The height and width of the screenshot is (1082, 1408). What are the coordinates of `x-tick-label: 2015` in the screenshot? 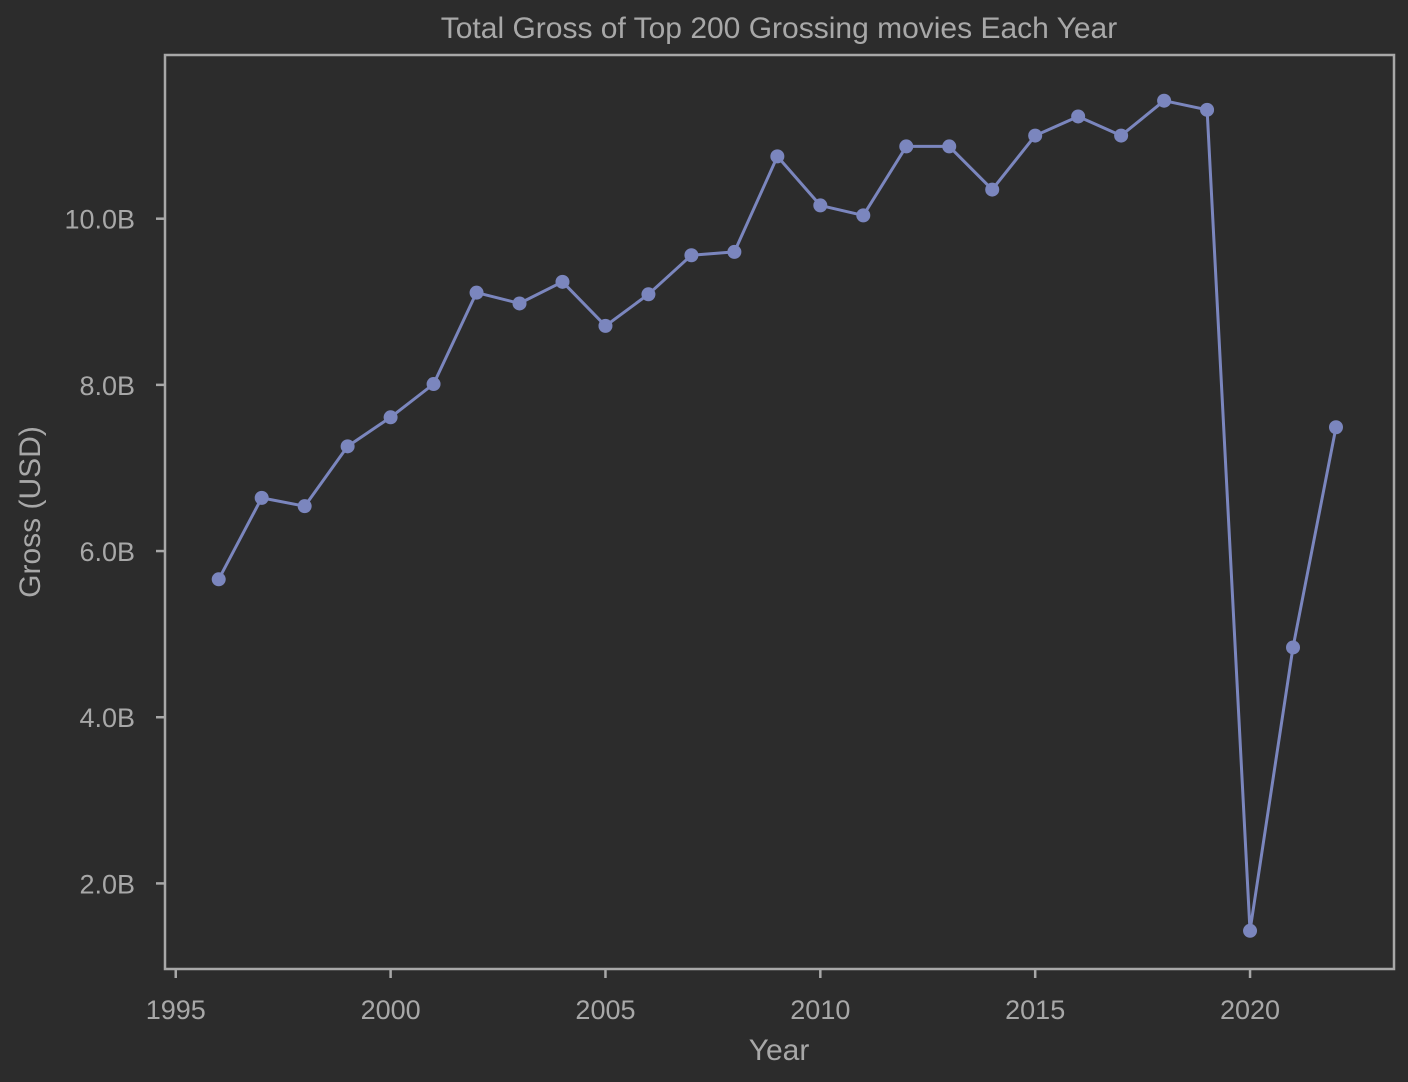 It's located at (1035, 1010).